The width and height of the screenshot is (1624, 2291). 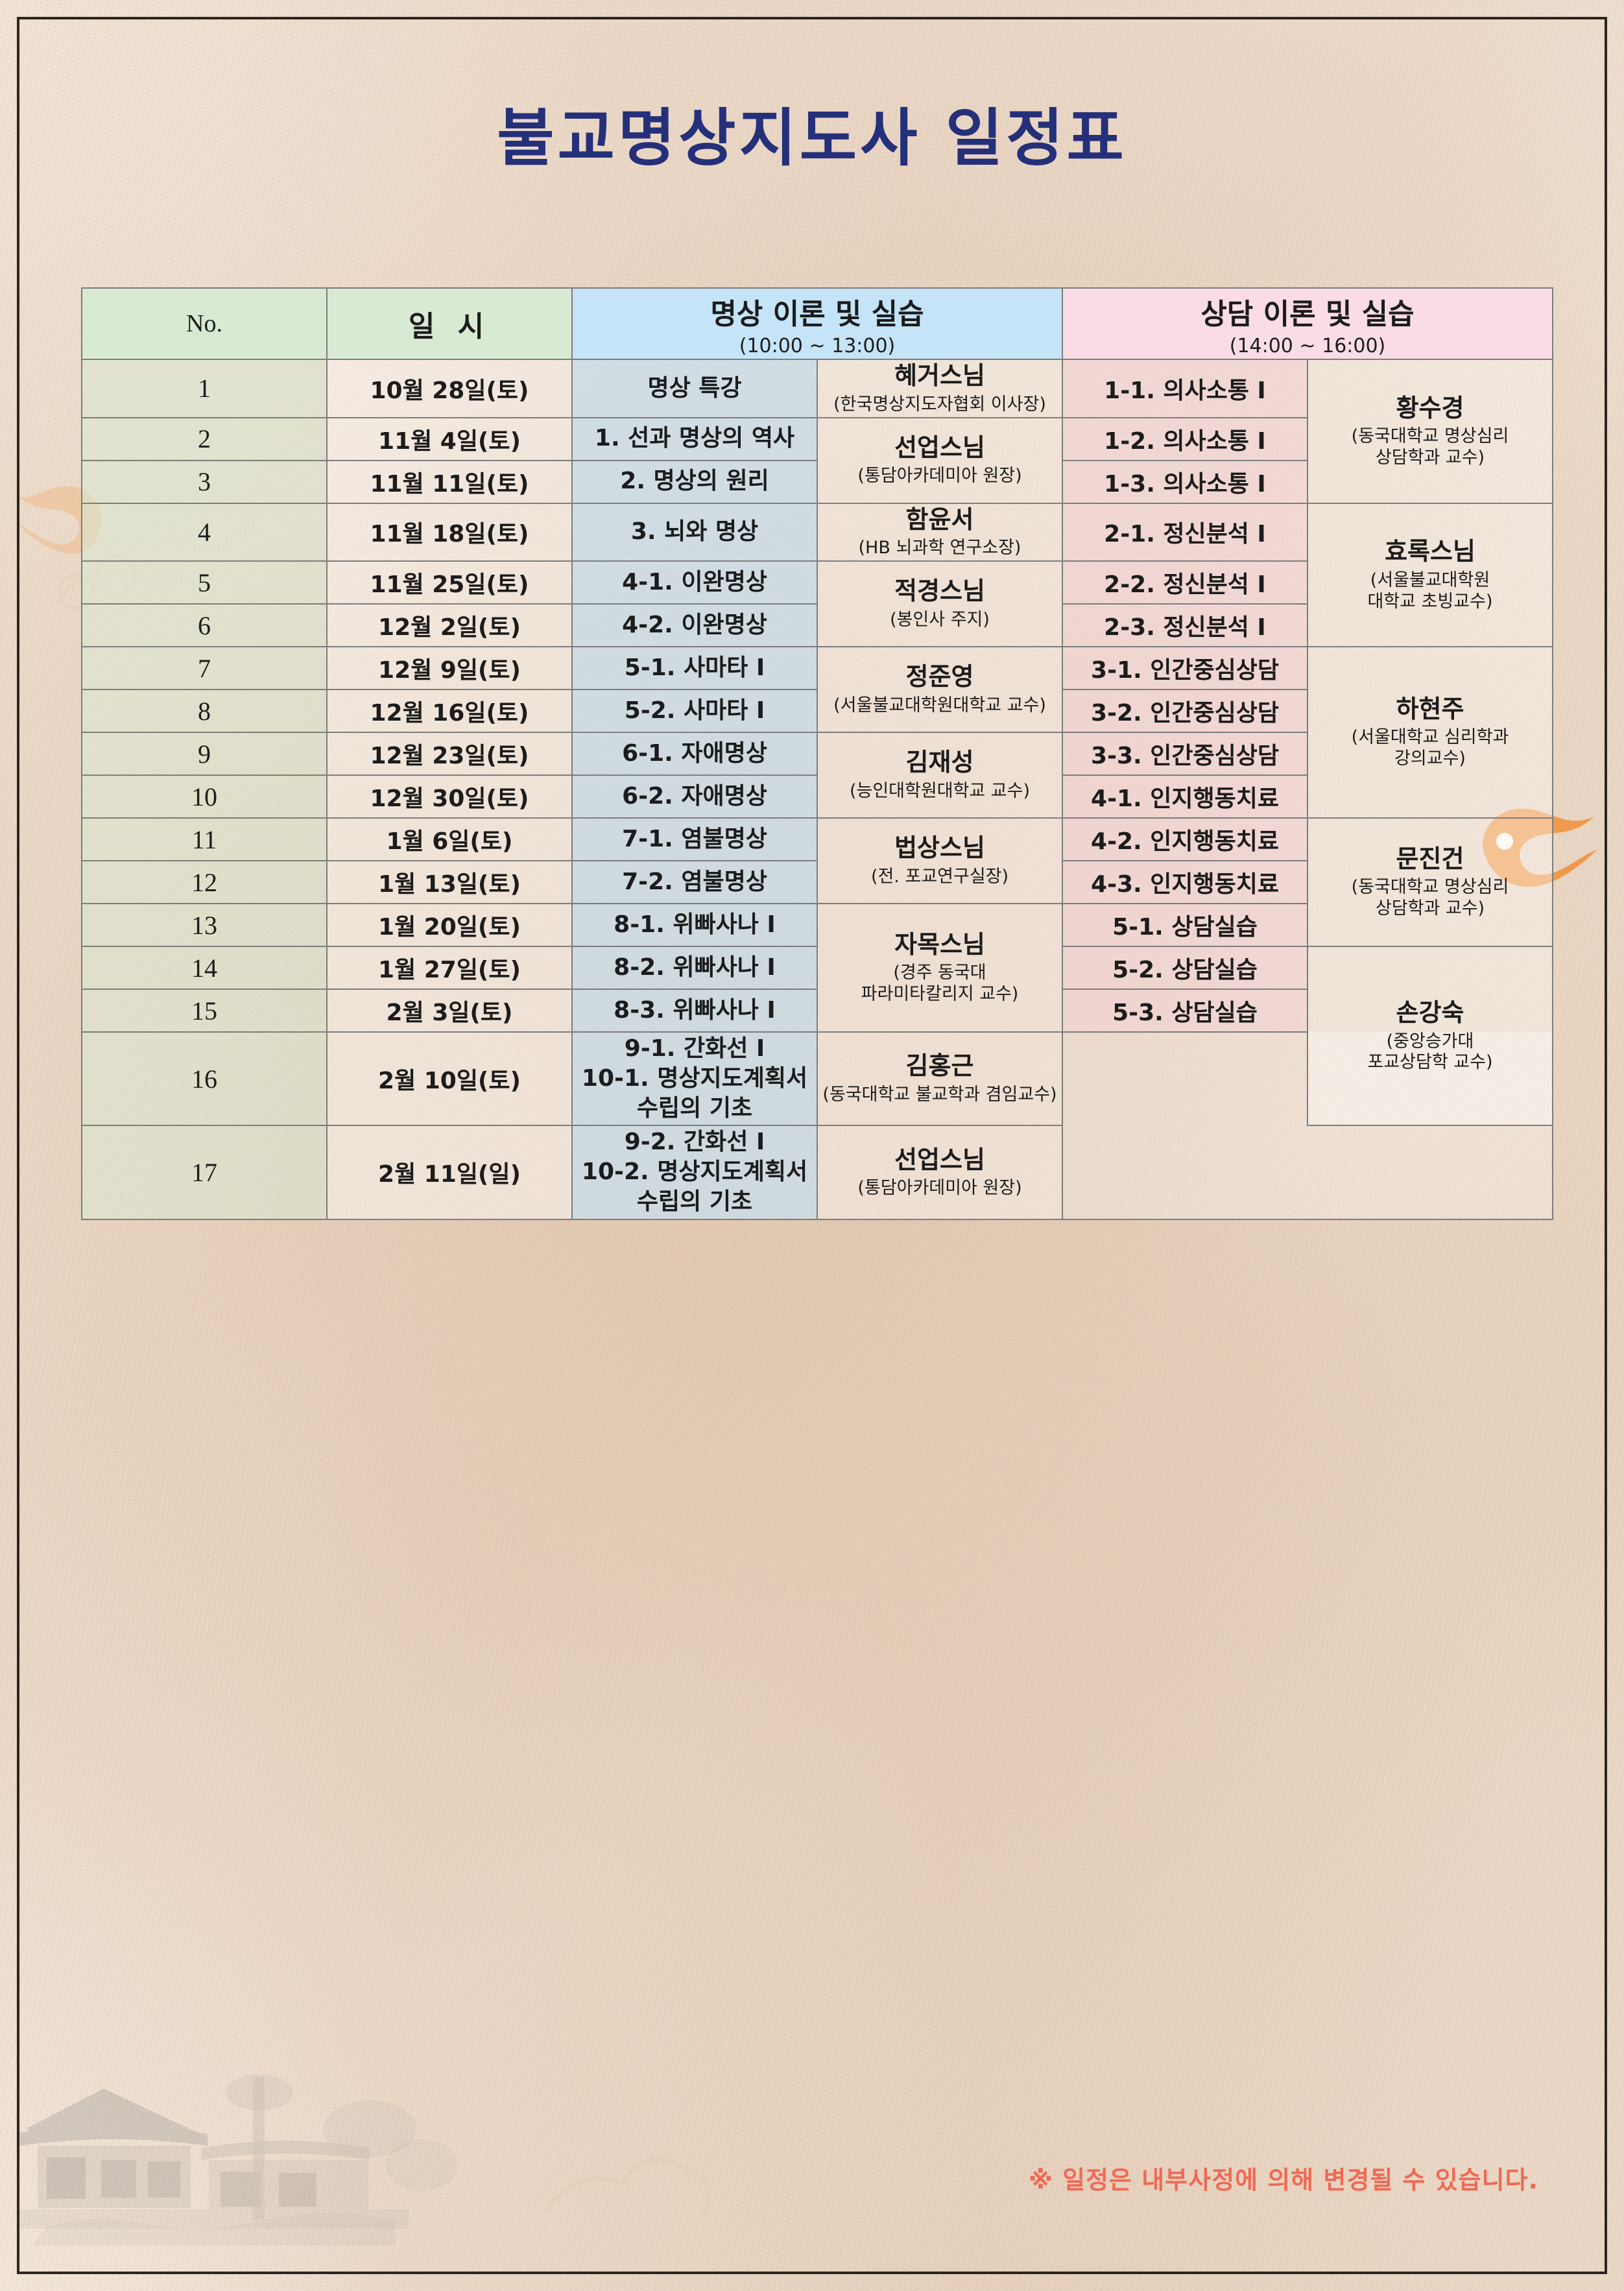 What do you see at coordinates (1430, 1052) in the screenshot?
I see `counseling-instructor-cell-affiliation: (중앙승가대 포교상담학 교수)` at bounding box center [1430, 1052].